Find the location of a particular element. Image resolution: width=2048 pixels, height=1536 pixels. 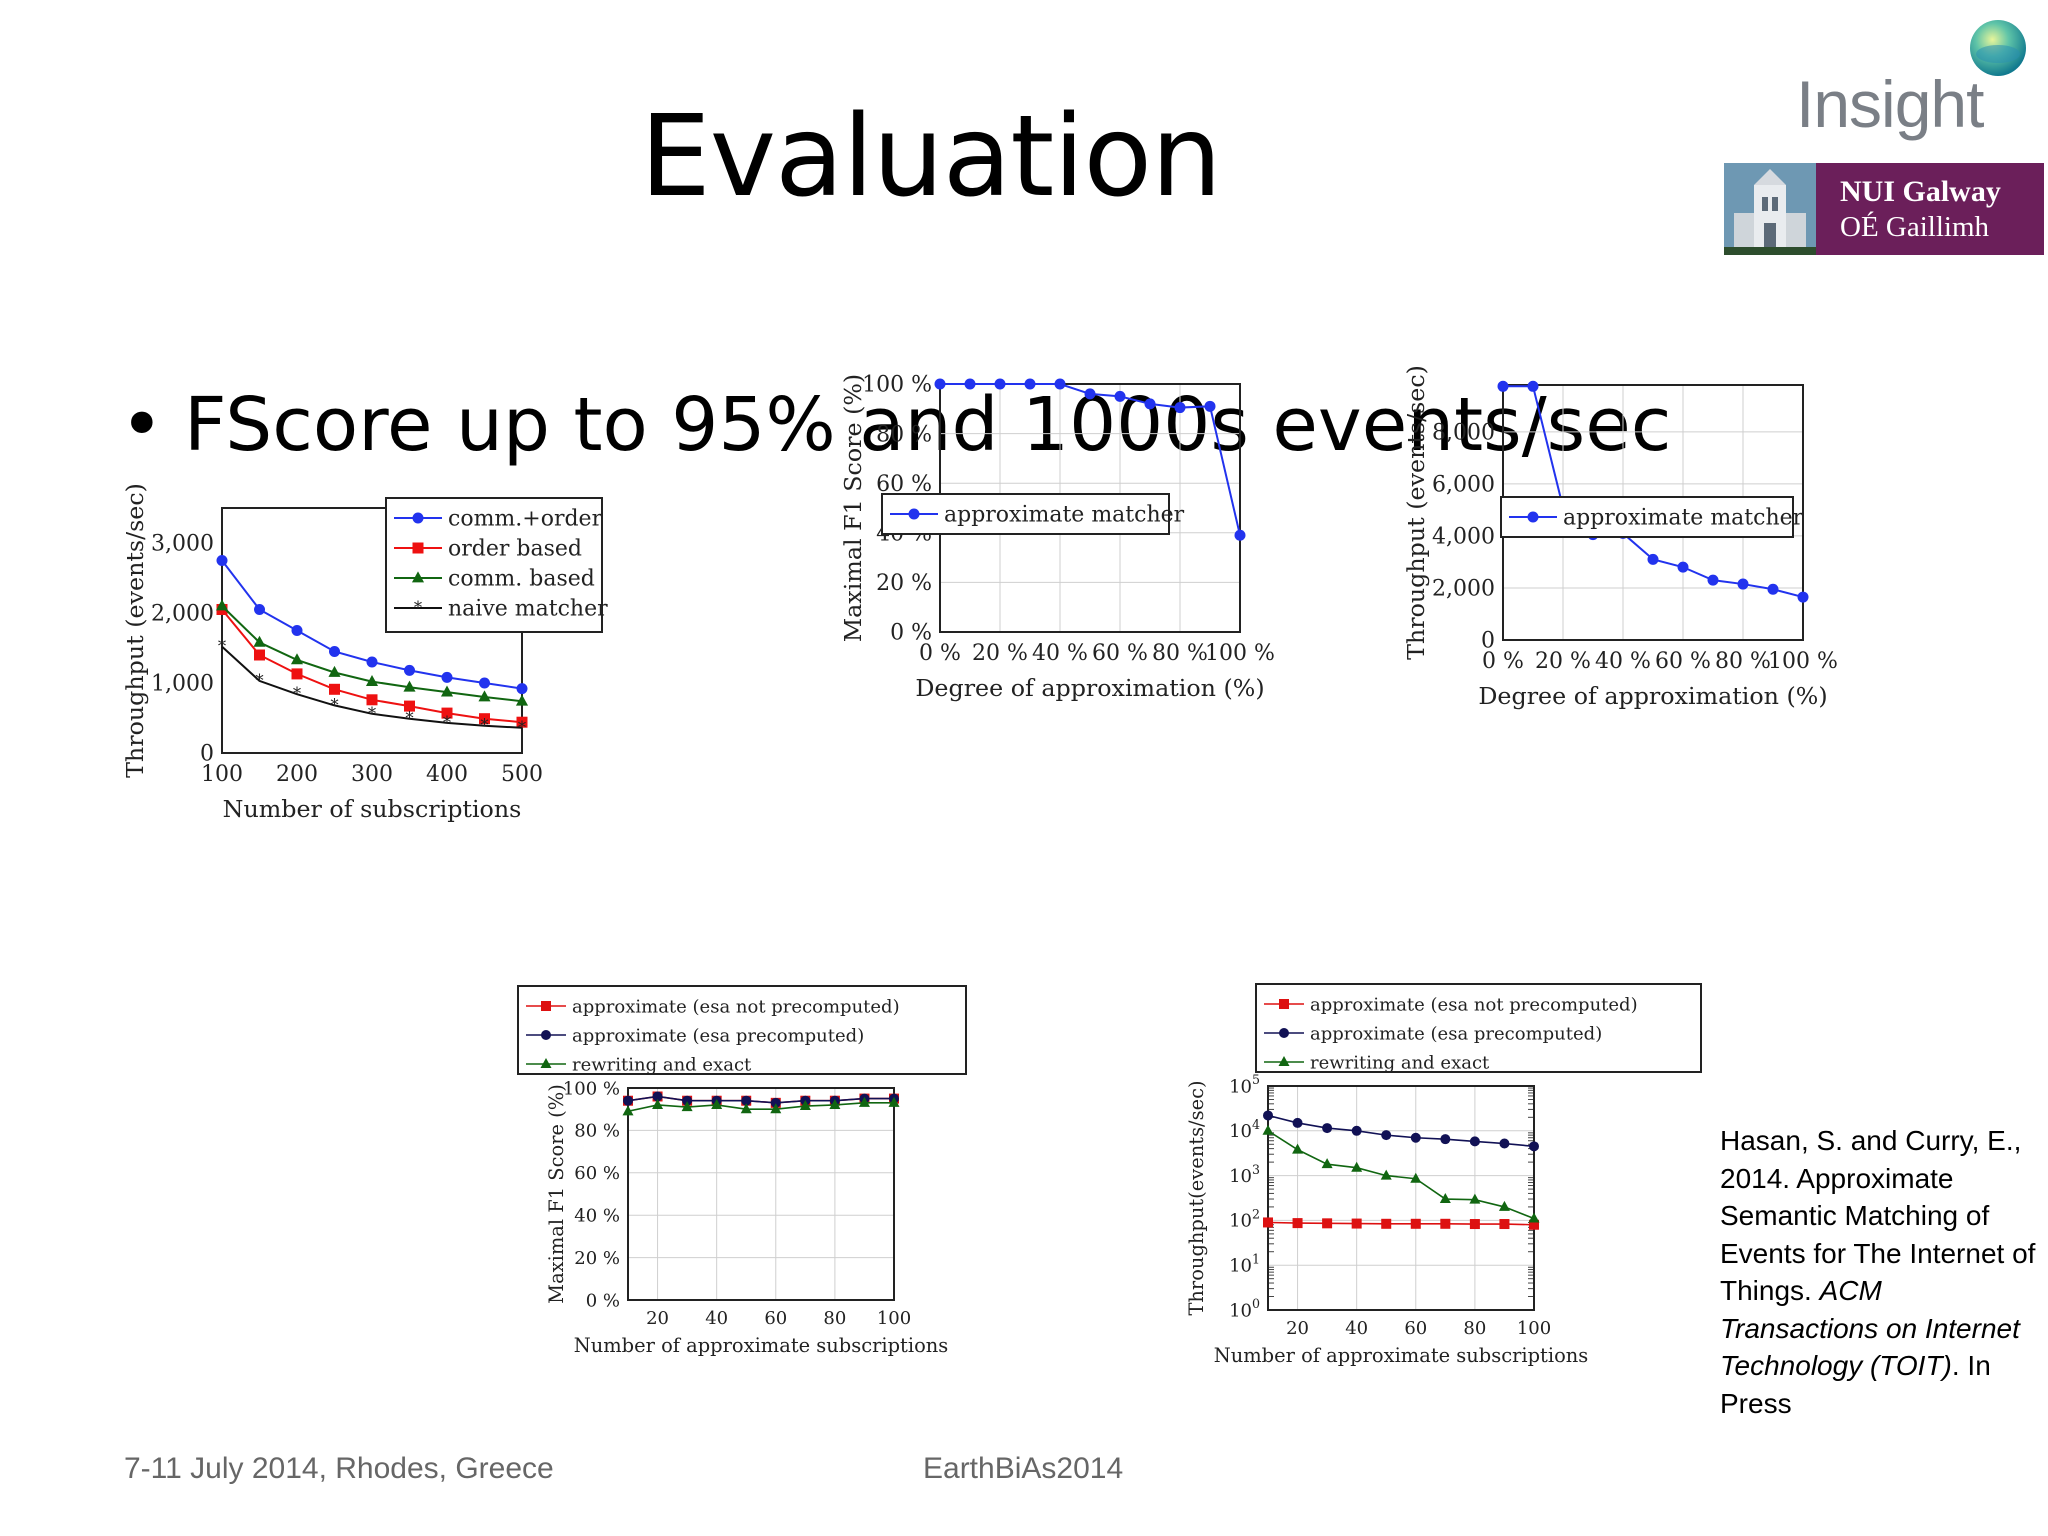

y-tick-label: 8,000 is located at coordinates (1463, 433).